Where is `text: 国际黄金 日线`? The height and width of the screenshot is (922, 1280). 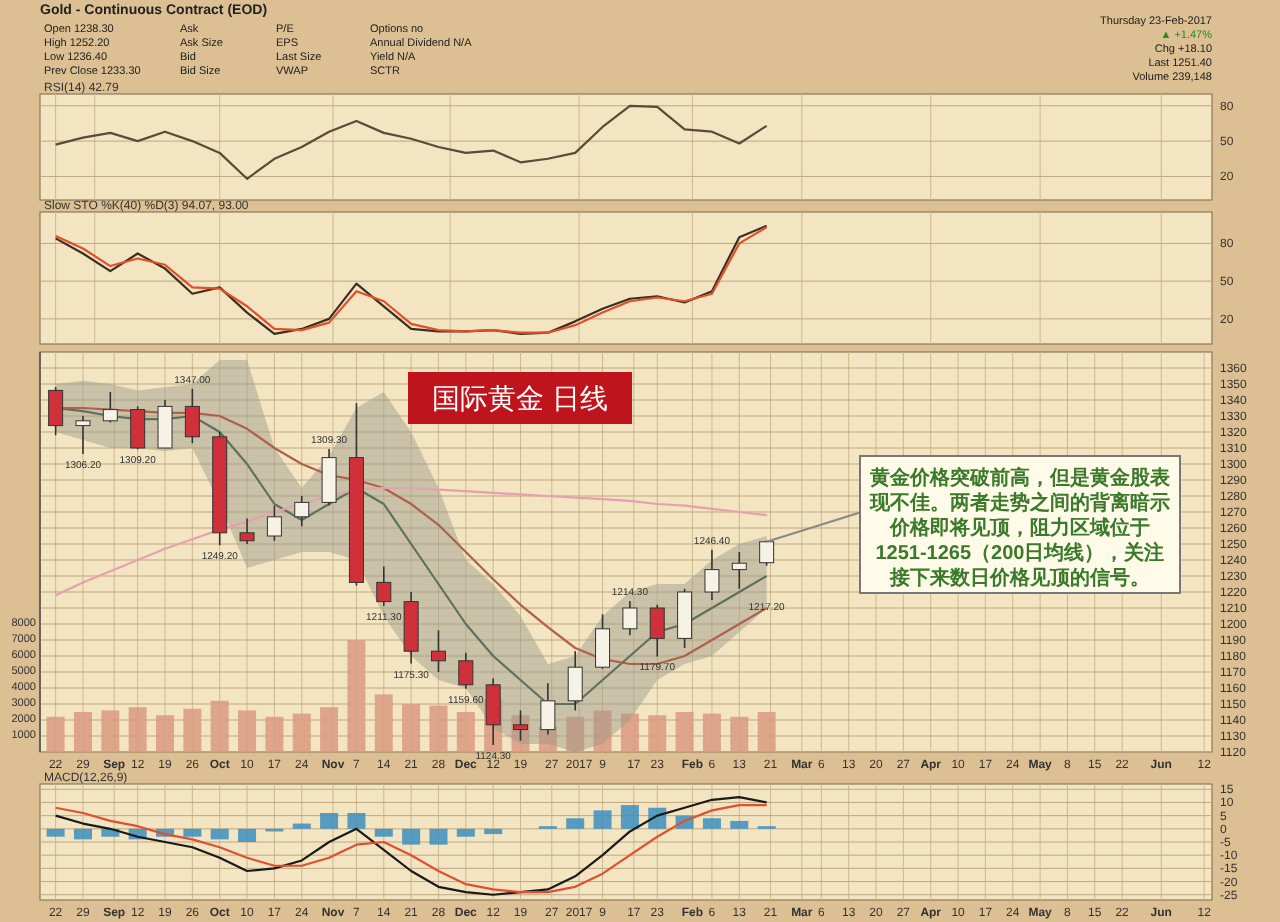 text: 国际黄金 日线 is located at coordinates (520, 398).